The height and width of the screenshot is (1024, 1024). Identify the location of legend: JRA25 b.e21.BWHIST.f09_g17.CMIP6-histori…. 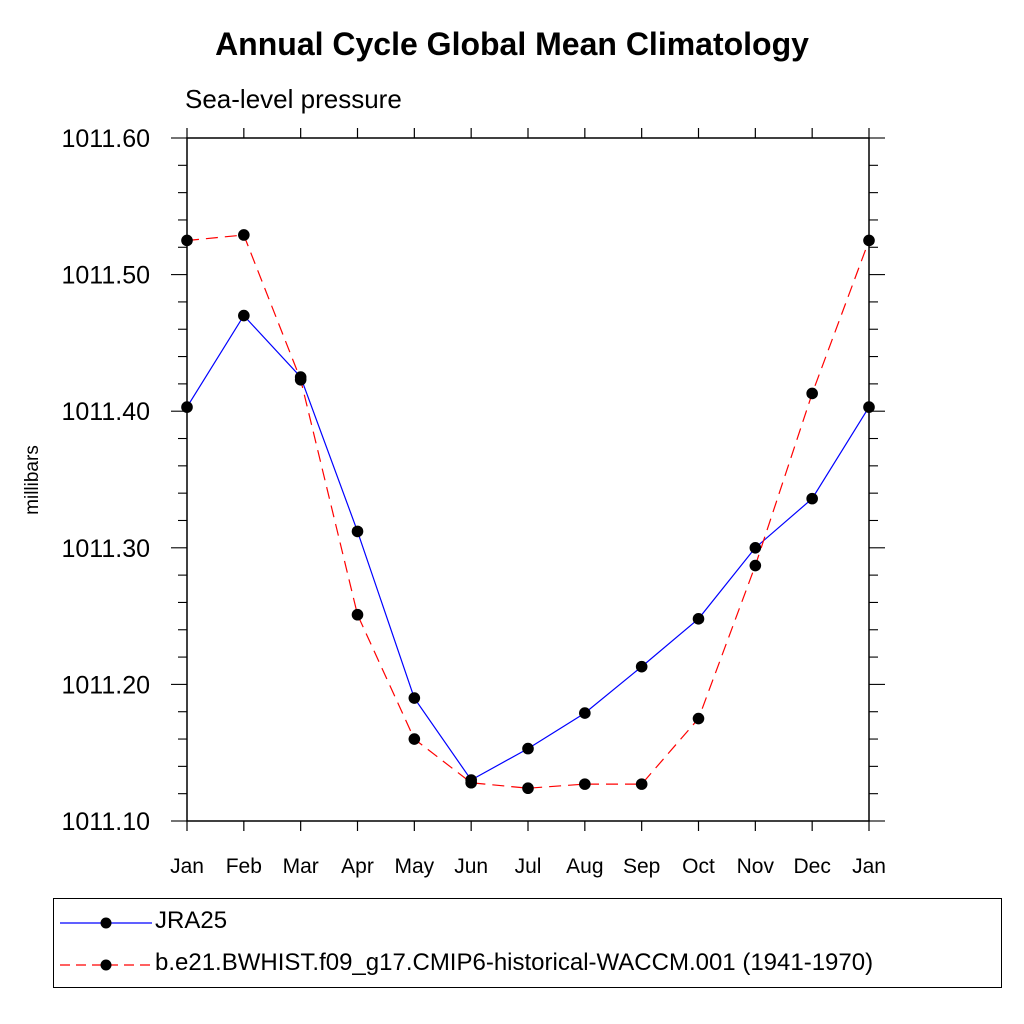
(527, 943).